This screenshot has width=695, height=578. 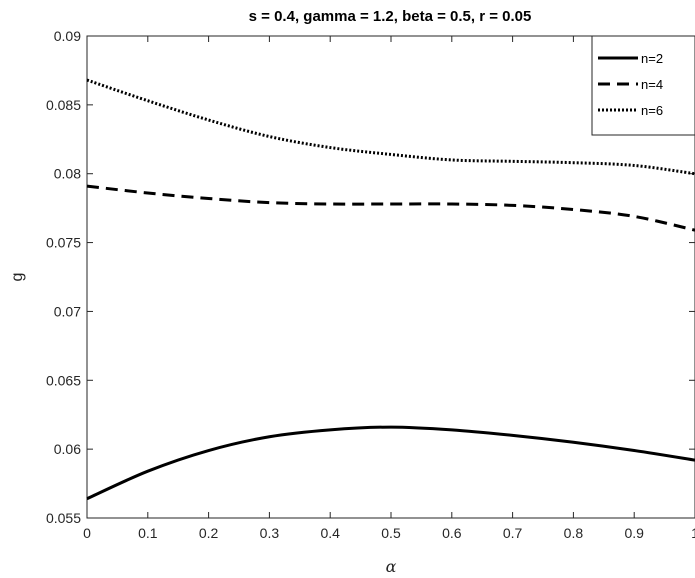 What do you see at coordinates (270, 533) in the screenshot?
I see `x-tick-label: 0.3` at bounding box center [270, 533].